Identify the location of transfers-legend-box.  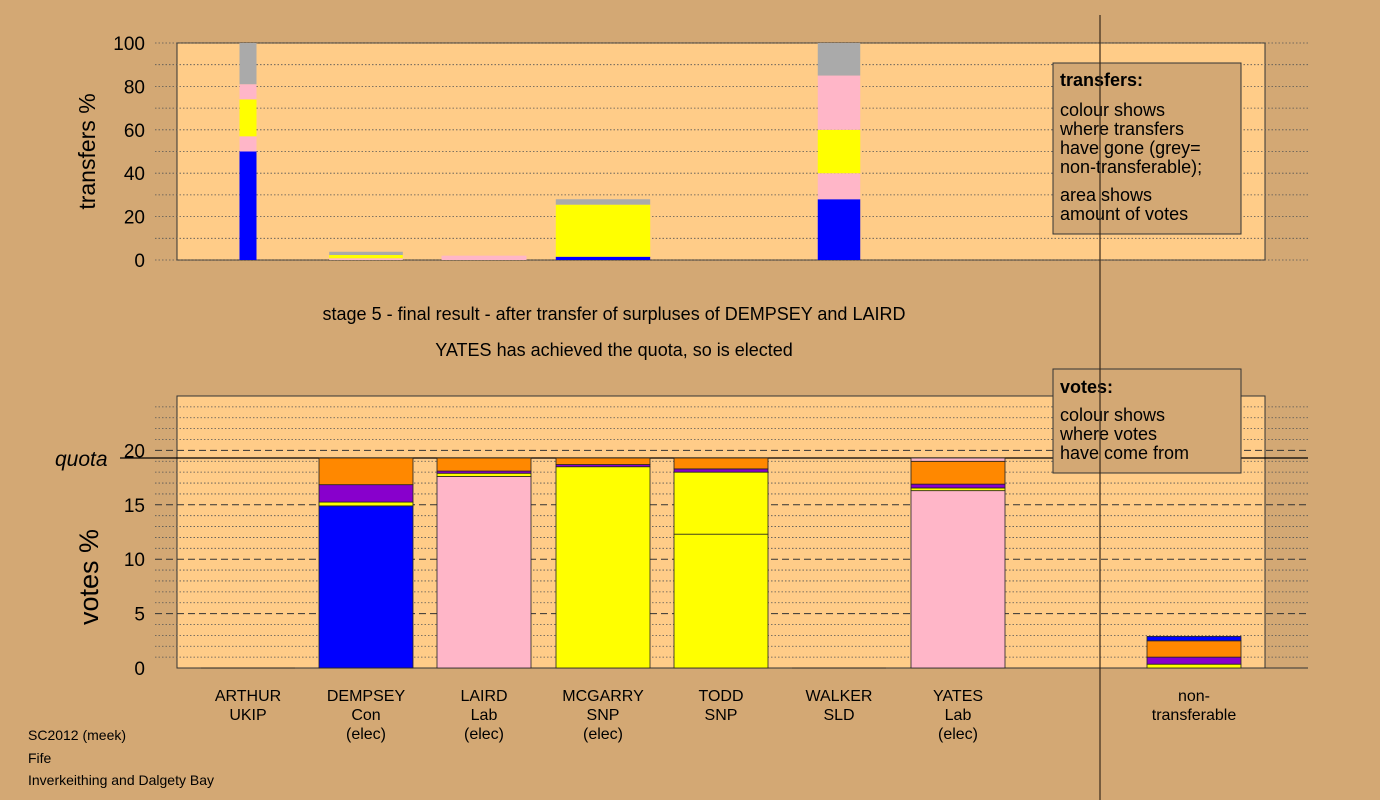
(1147, 148).